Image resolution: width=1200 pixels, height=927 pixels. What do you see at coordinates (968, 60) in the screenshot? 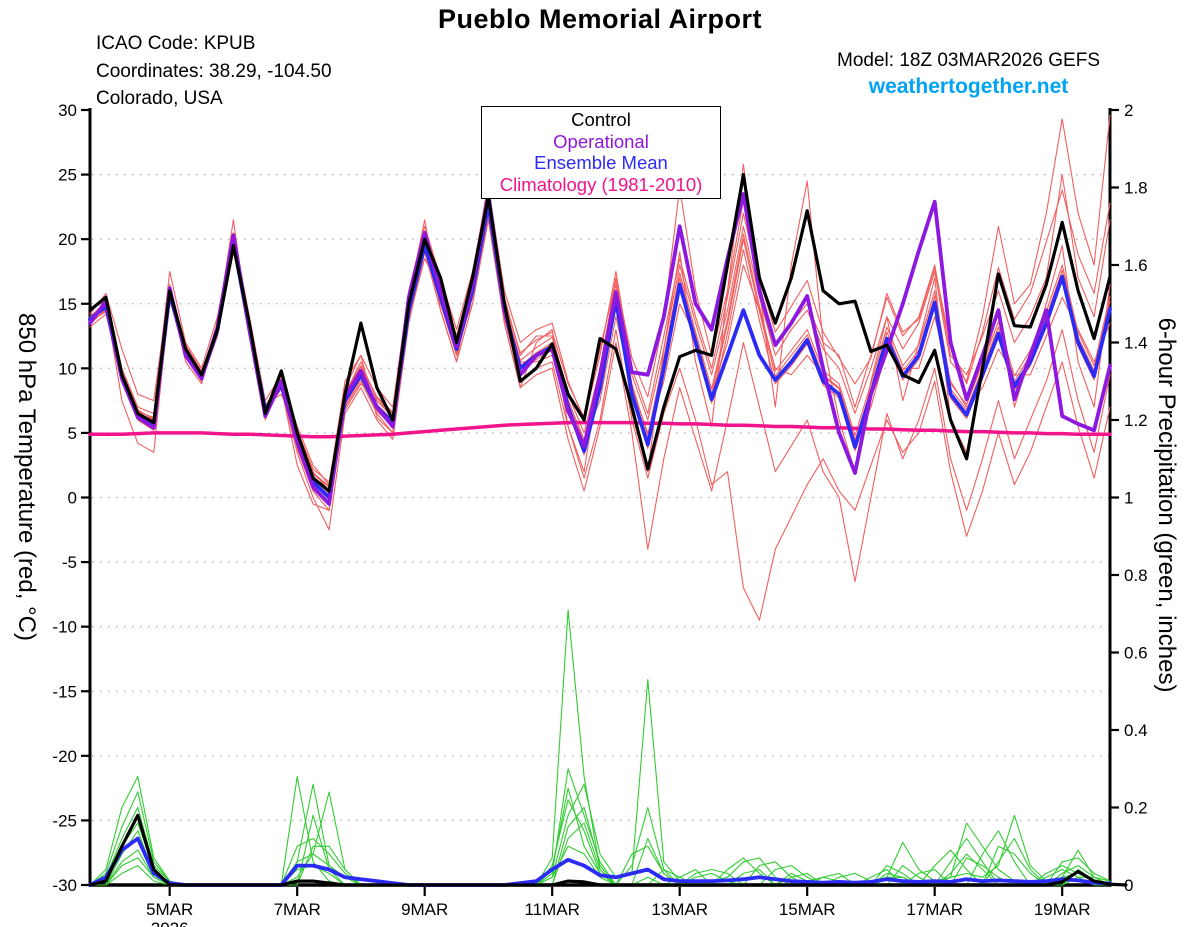
I see `model-run-label: Model: 18Z 03MAR2026 GEFS` at bounding box center [968, 60].